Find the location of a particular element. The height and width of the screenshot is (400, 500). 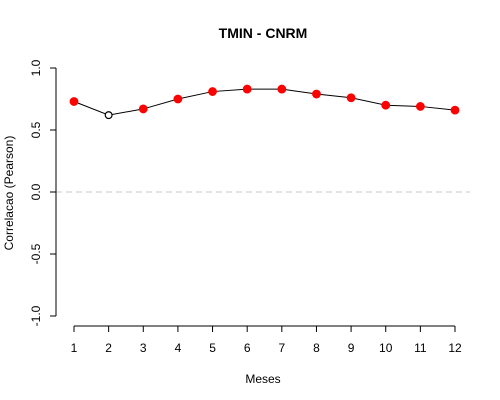

x-tick-label: 9 is located at coordinates (351, 348).